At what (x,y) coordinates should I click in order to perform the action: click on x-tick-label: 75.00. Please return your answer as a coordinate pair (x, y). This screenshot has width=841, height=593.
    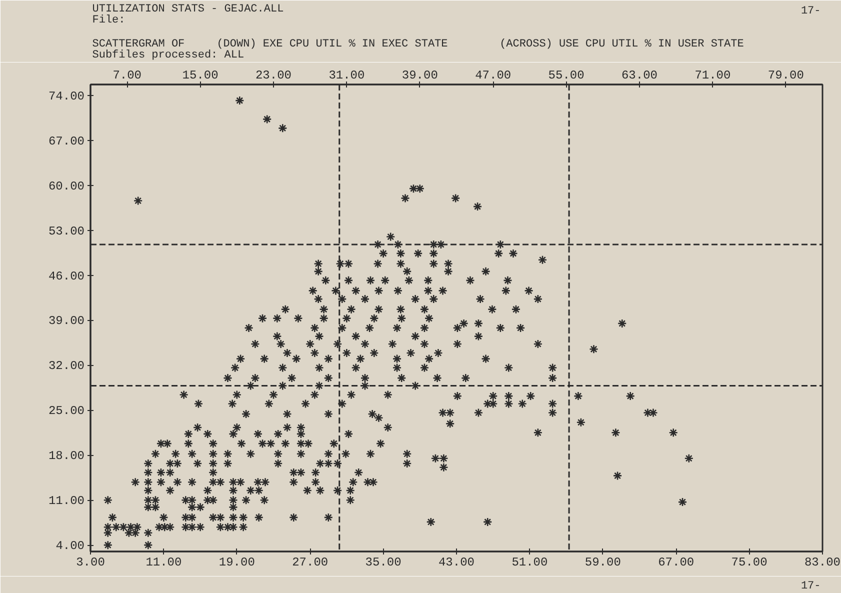
    Looking at the image, I should click on (749, 563).